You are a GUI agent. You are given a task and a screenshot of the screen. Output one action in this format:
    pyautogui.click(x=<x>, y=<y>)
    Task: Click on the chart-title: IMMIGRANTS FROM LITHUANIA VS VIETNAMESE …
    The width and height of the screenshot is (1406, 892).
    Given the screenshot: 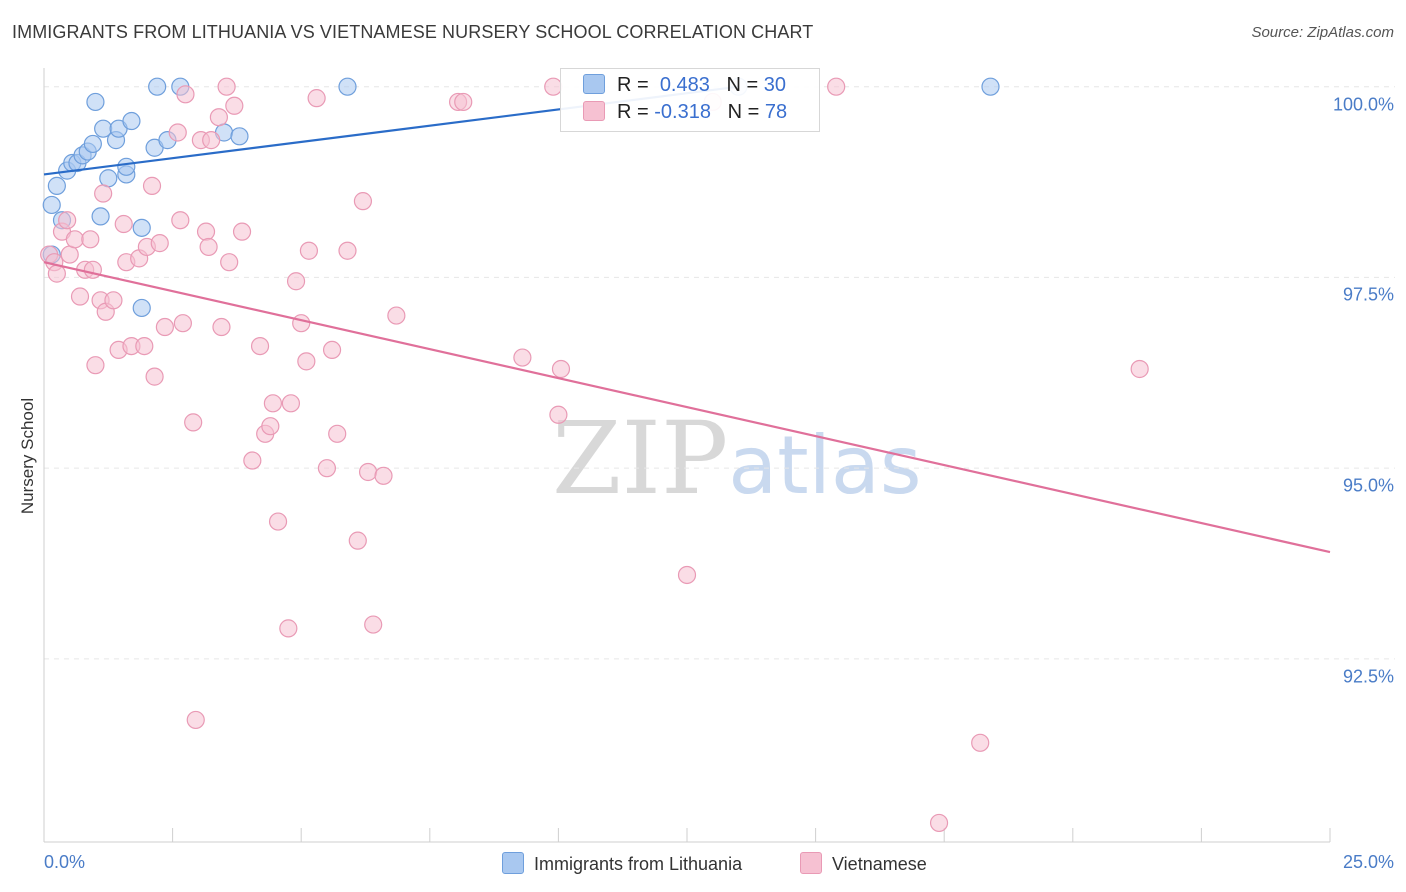 What is the action you would take?
    pyautogui.click(x=413, y=32)
    